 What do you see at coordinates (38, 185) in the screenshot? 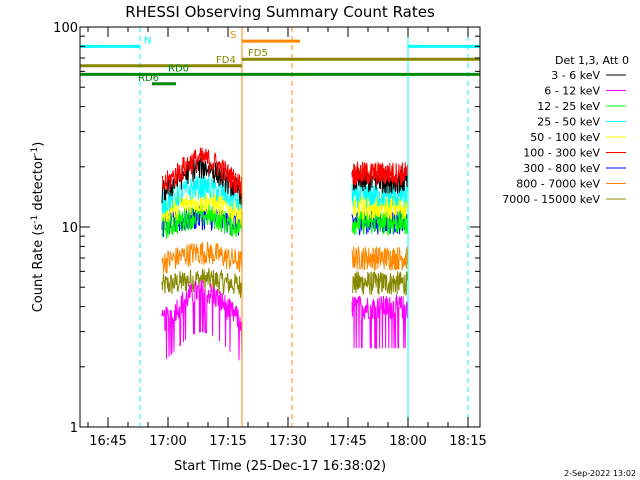
I see `y-axis-label-mid: detector` at bounding box center [38, 185].